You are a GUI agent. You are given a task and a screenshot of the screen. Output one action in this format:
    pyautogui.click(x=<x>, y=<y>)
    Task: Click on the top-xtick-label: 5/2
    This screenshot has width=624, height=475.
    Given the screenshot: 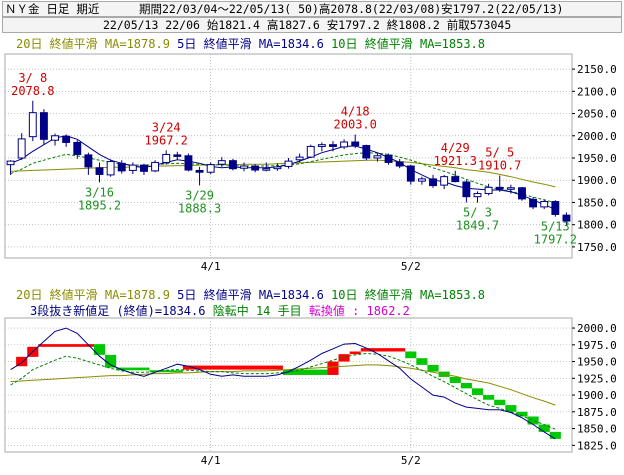 What is the action you would take?
    pyautogui.click(x=411, y=266)
    